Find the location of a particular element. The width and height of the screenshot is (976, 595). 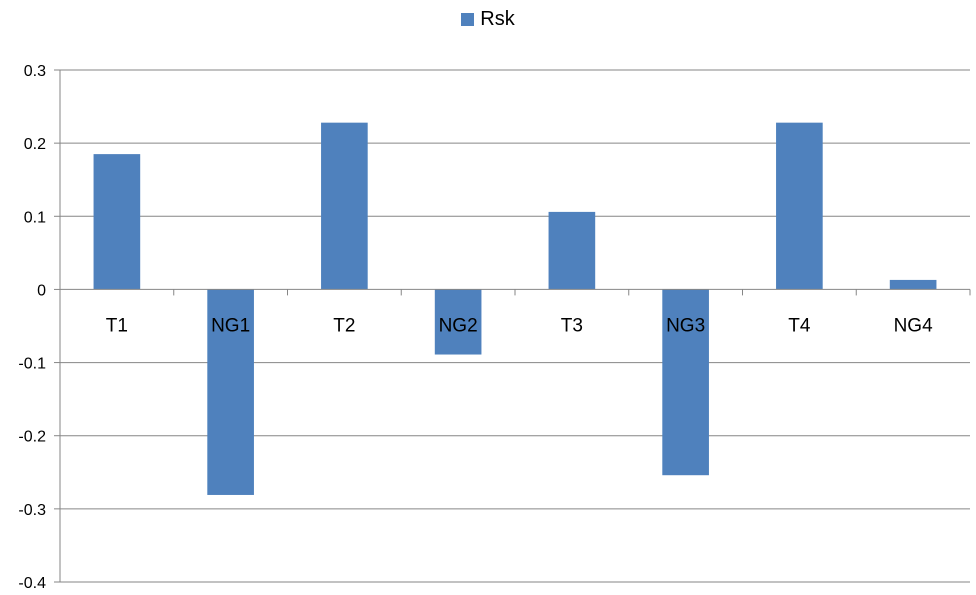

bar-t3 is located at coordinates (572, 250).